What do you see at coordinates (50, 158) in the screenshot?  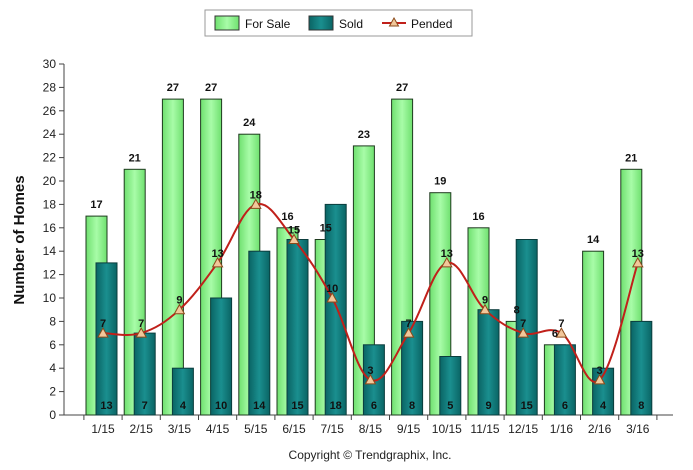 I see `y-tick-label: 22` at bounding box center [50, 158].